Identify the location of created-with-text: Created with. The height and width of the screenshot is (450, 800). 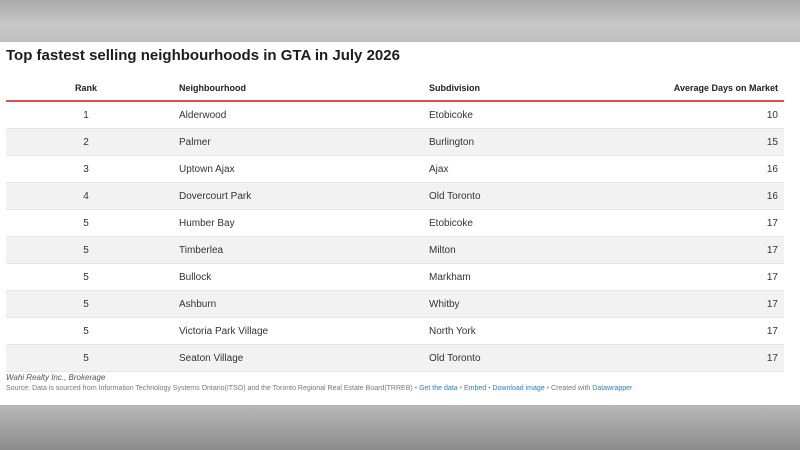
(571, 388).